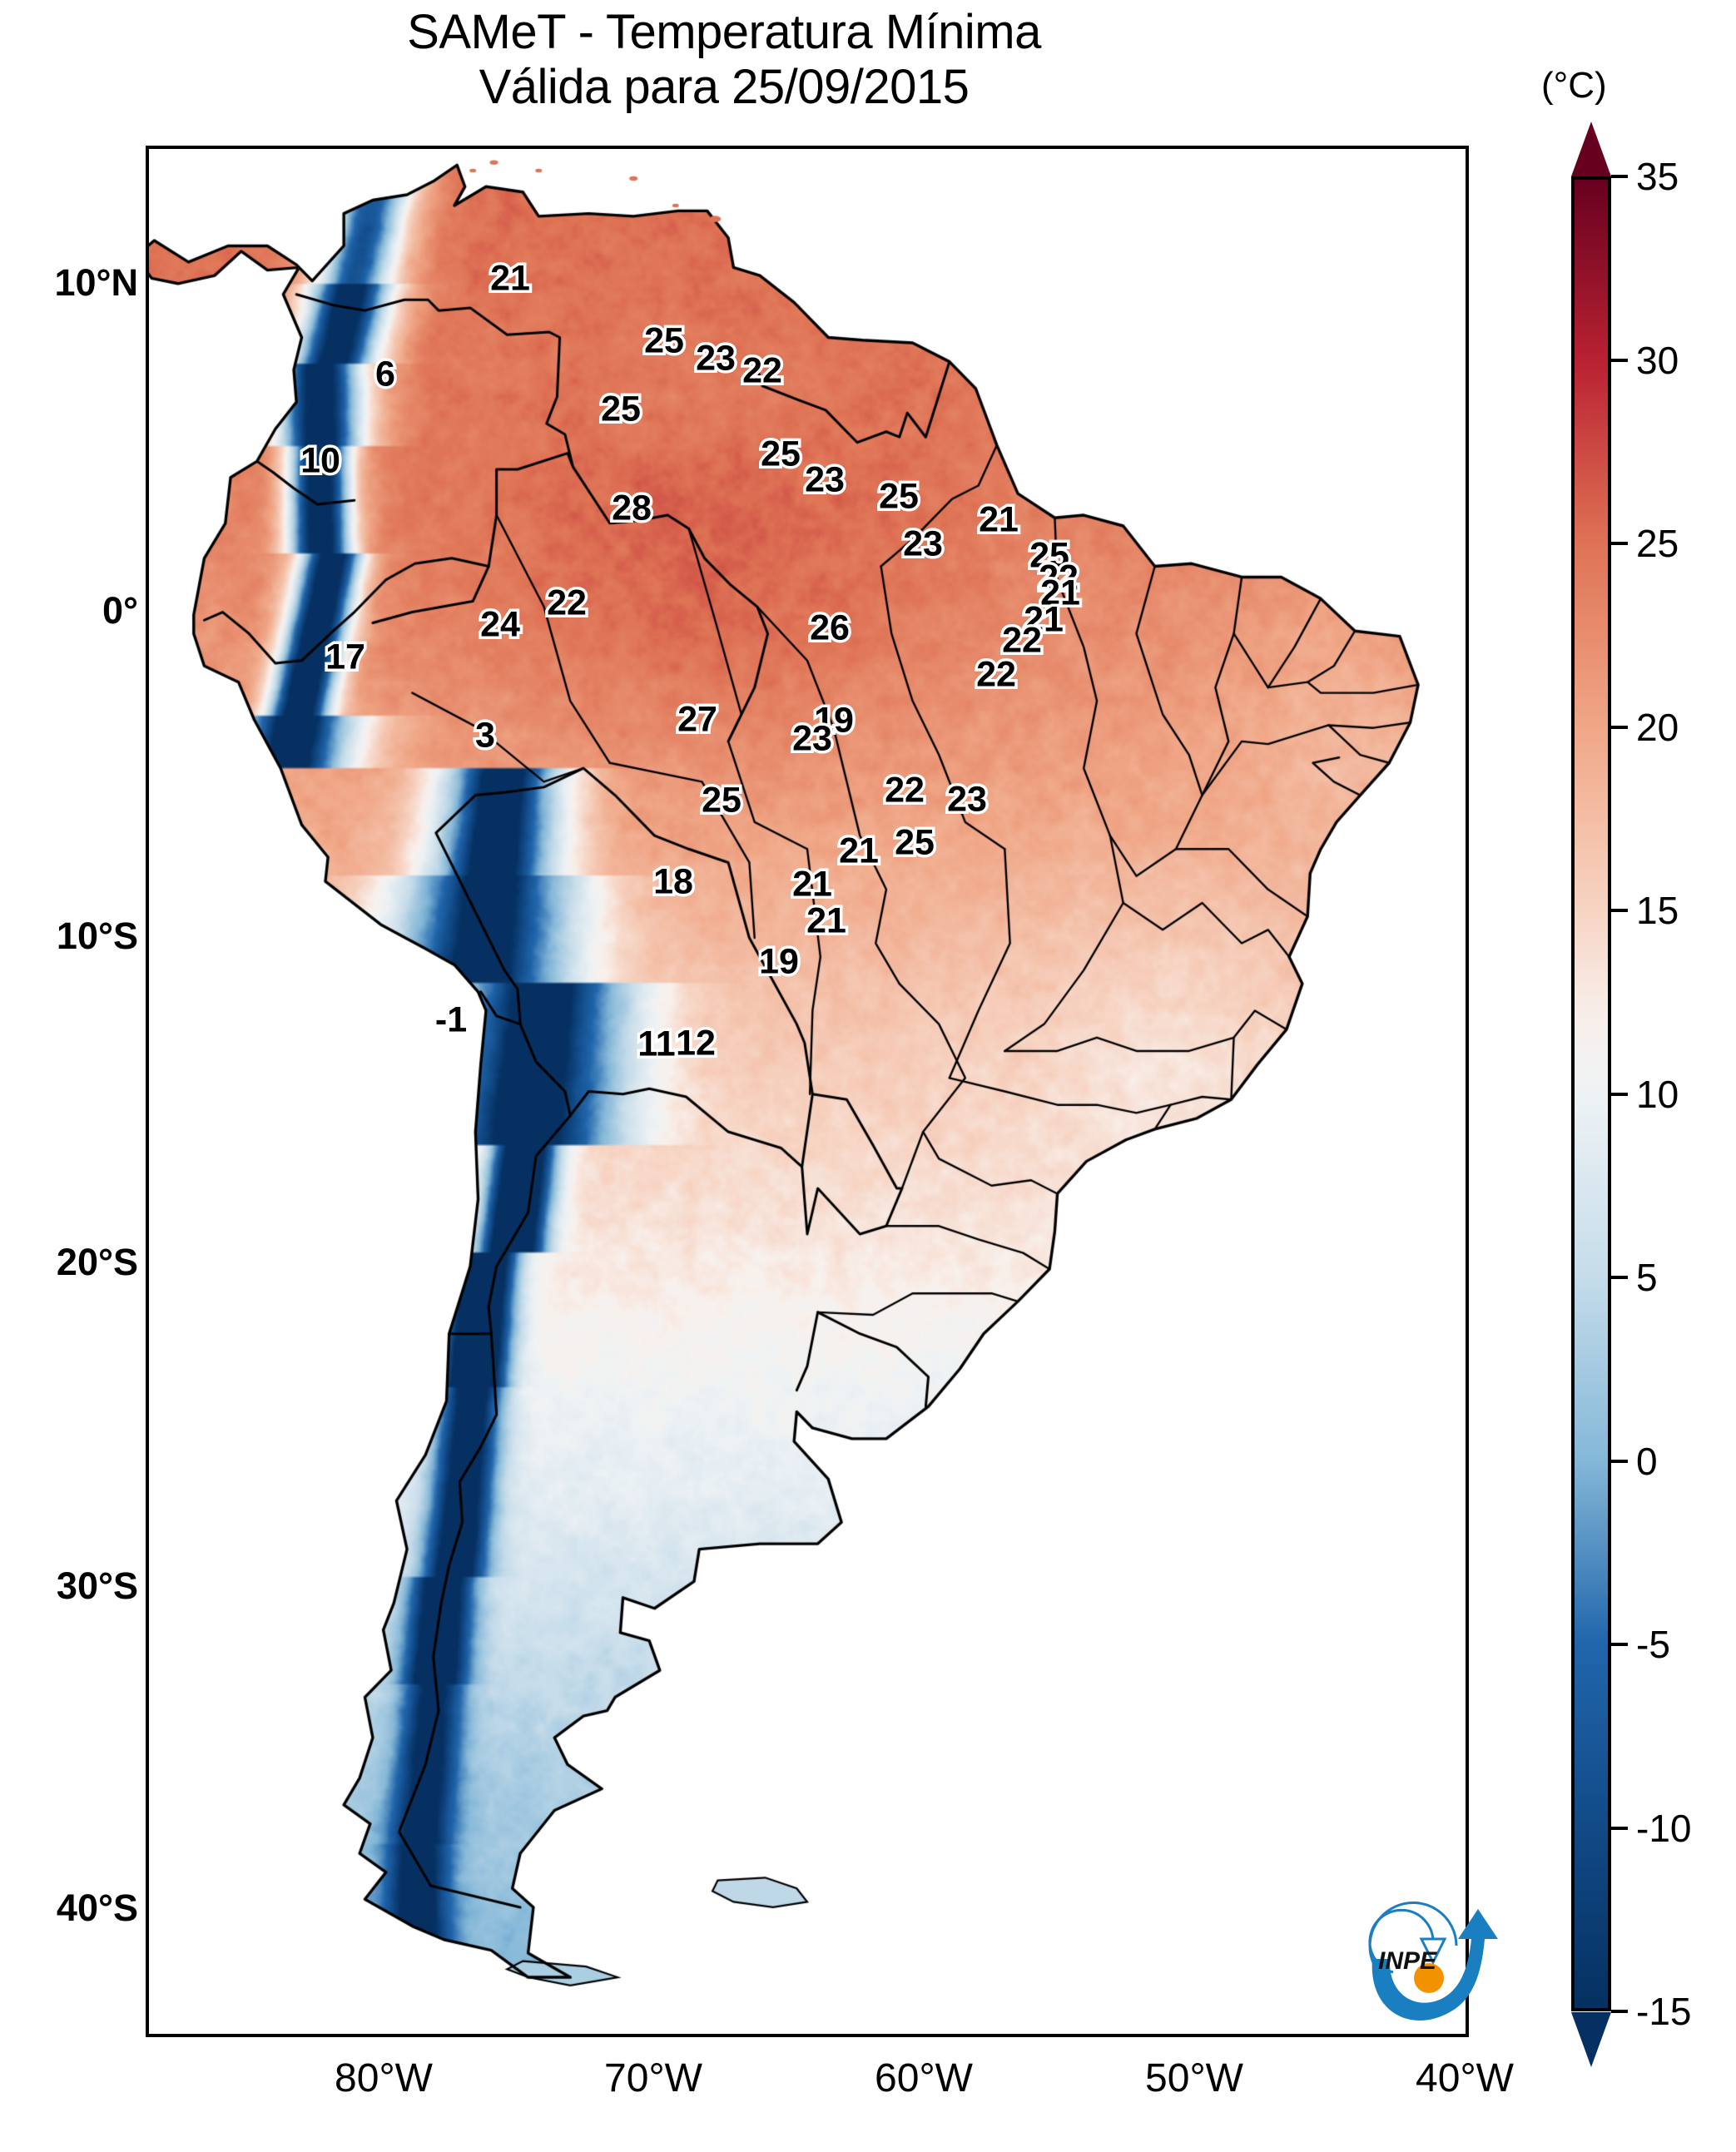  What do you see at coordinates (1433, 1951) in the screenshot?
I see `logo-arrow-head-down` at bounding box center [1433, 1951].